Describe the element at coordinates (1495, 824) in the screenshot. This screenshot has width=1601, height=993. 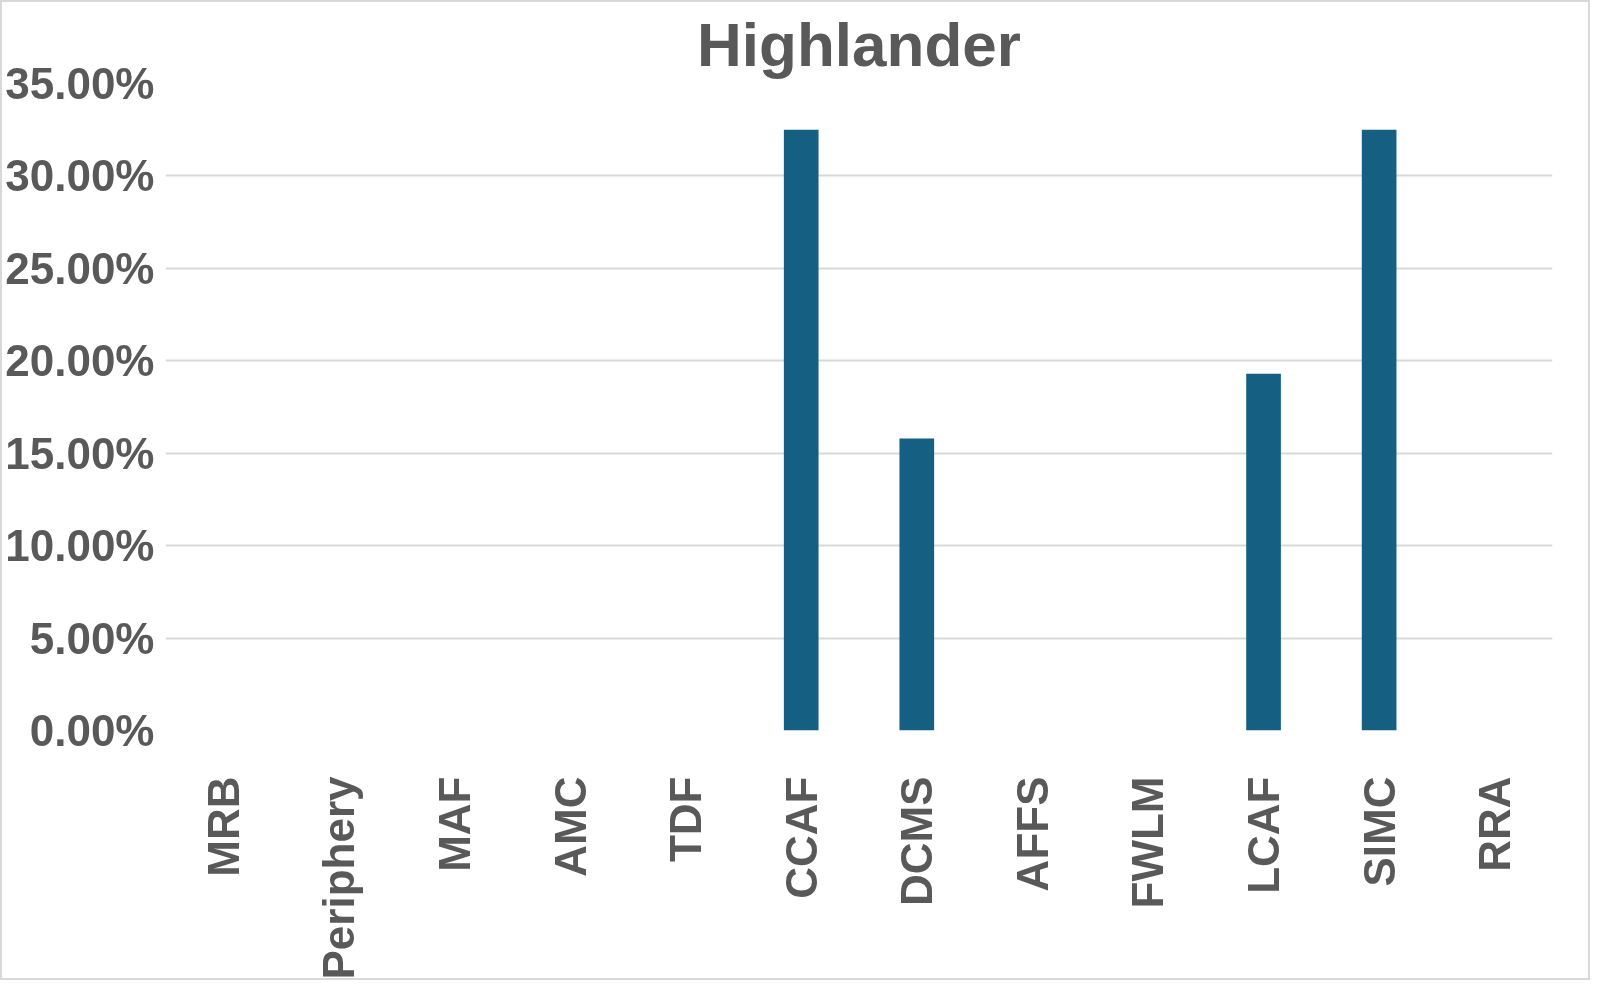
I see `x-tick-label: RRA` at that location.